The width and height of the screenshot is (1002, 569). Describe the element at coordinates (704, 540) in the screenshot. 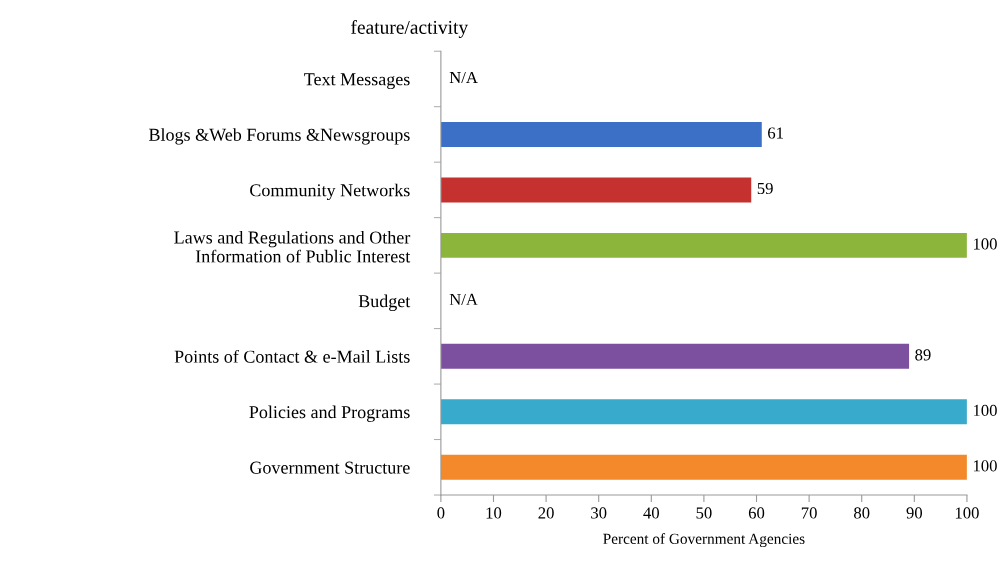

I see `x-axis-title: Percent of Government Agencies` at that location.